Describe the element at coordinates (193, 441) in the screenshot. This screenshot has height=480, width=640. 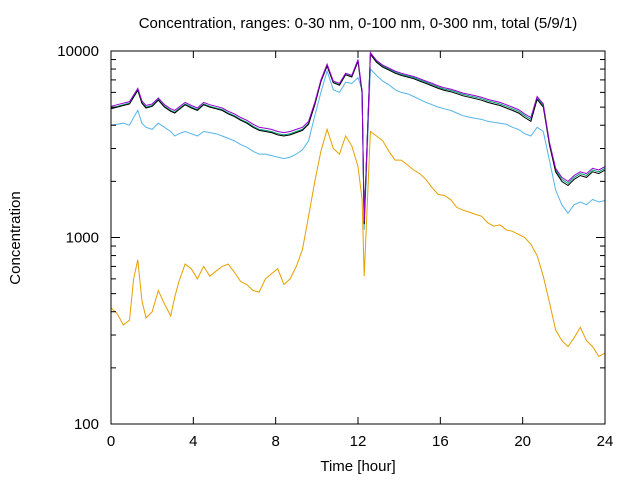
I see `x-tick-label: 4` at that location.